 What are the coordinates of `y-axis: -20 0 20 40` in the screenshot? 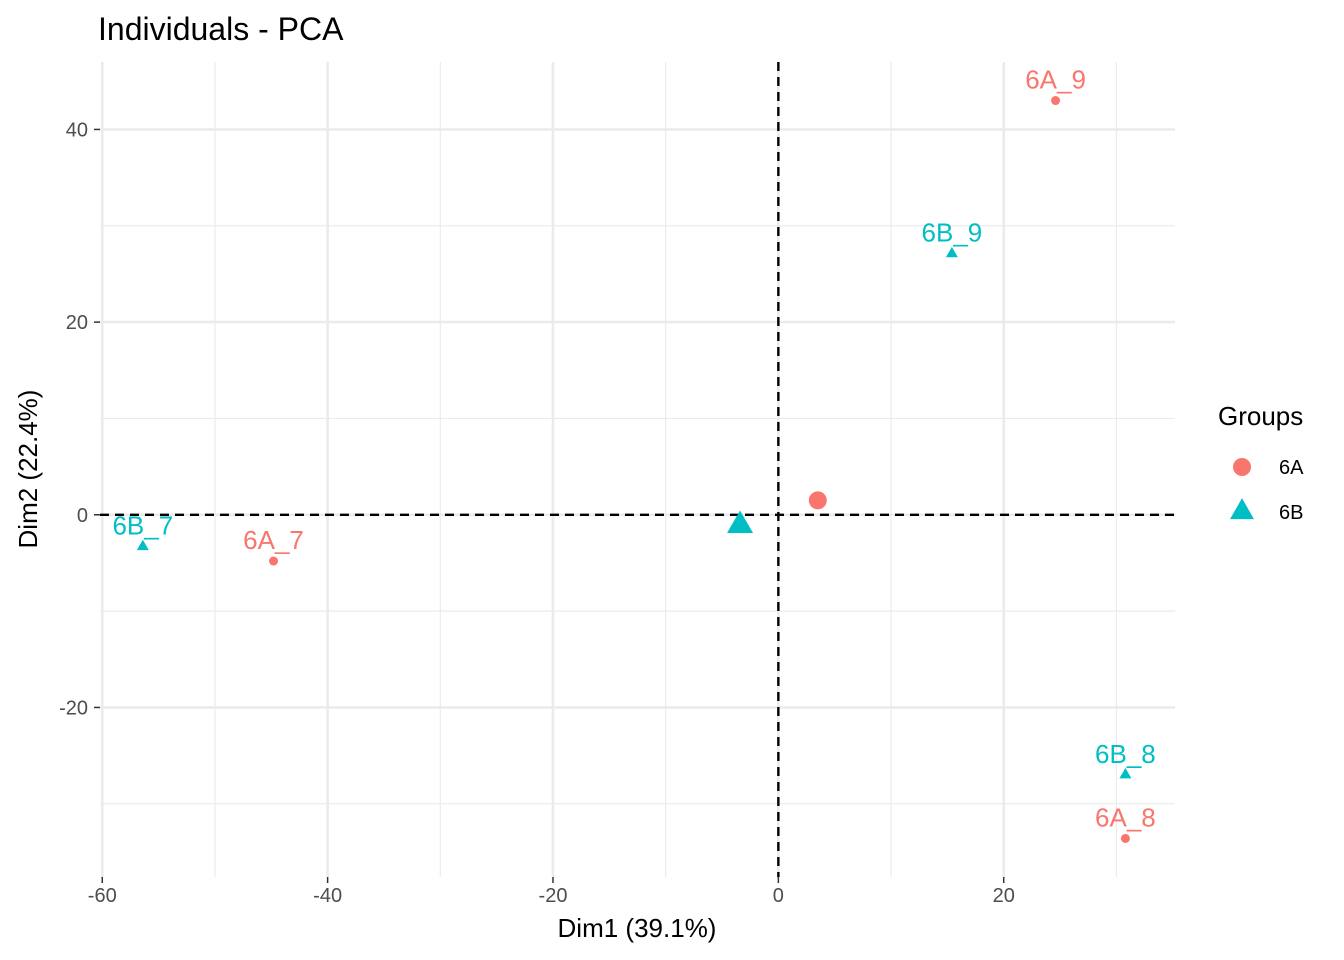 It's located at (79, 419).